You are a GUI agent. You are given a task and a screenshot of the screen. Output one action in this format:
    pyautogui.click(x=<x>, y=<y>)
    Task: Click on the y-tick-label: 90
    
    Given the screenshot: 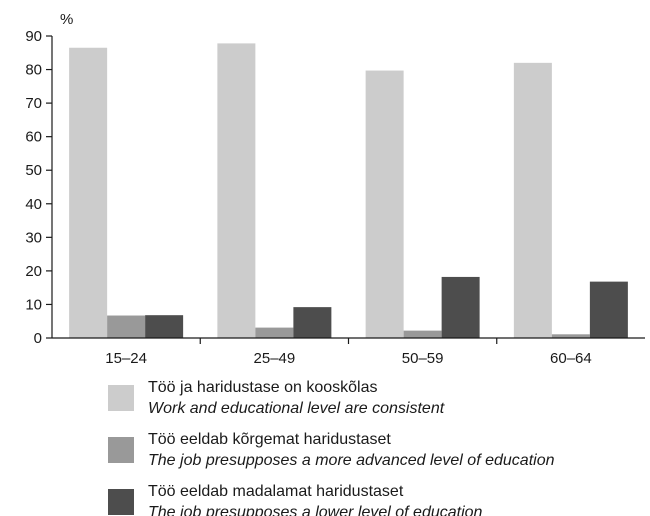 What is the action you would take?
    pyautogui.click(x=33, y=36)
    